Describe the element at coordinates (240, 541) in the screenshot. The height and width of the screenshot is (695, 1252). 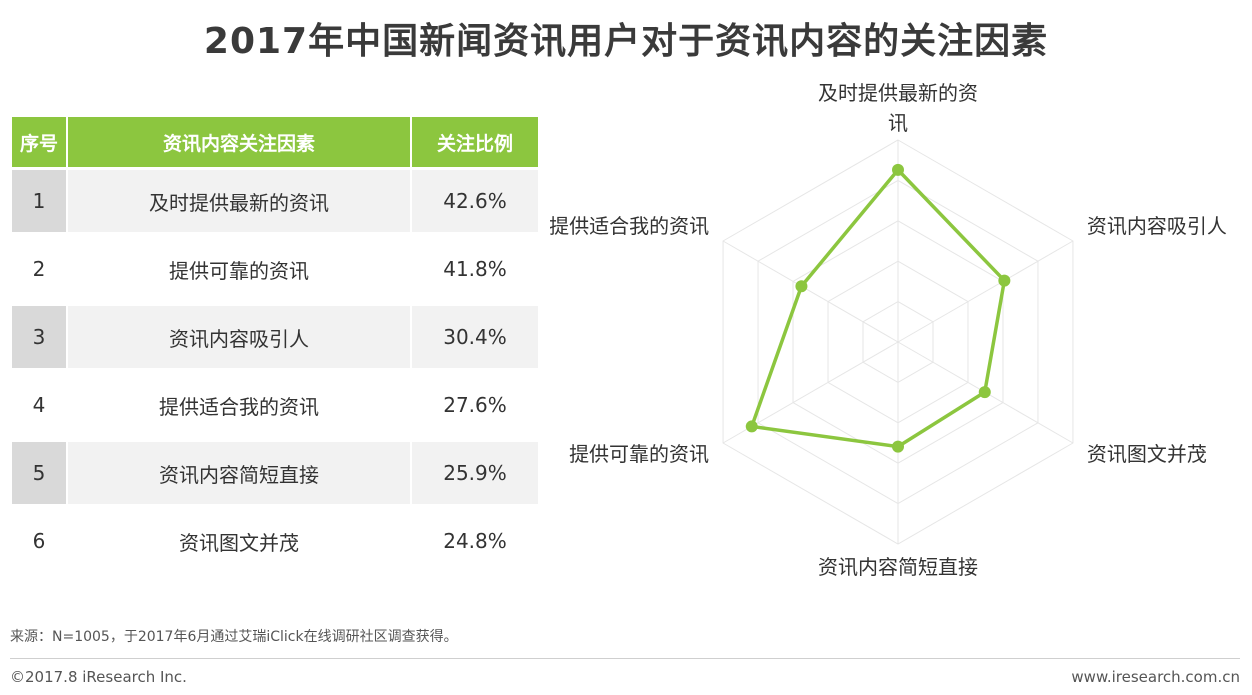
I see `row-factor: 资讯图文并茂` at that location.